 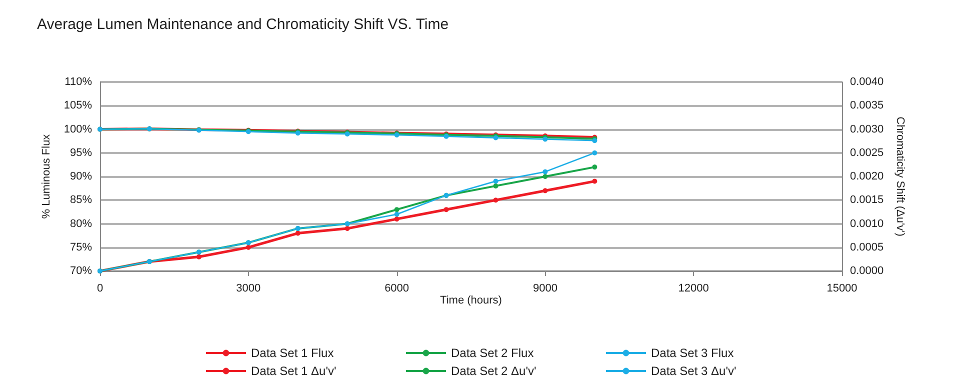 What do you see at coordinates (867, 224) in the screenshot?
I see `y2-tick-label: 0.0010` at bounding box center [867, 224].